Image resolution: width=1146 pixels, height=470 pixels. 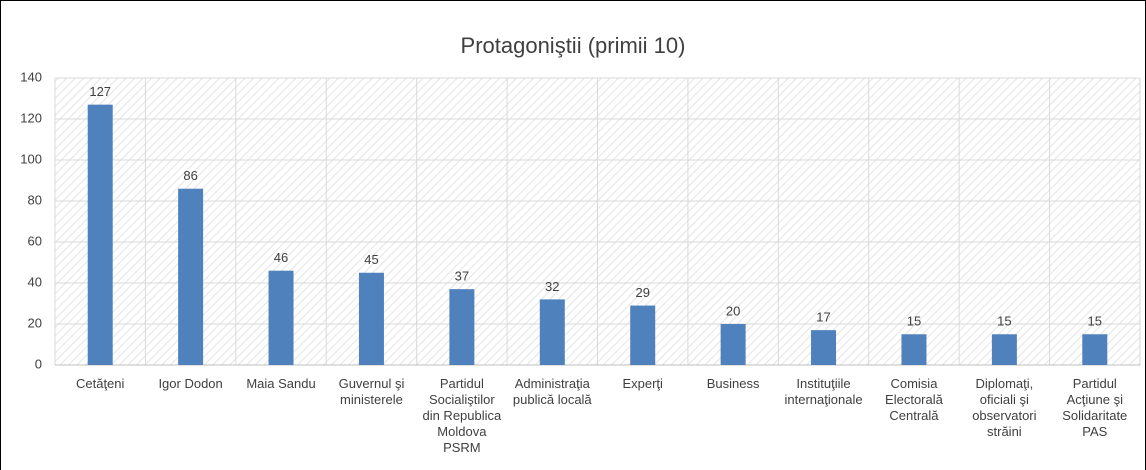 What do you see at coordinates (190, 175) in the screenshot?
I see `value-label: 86` at bounding box center [190, 175].